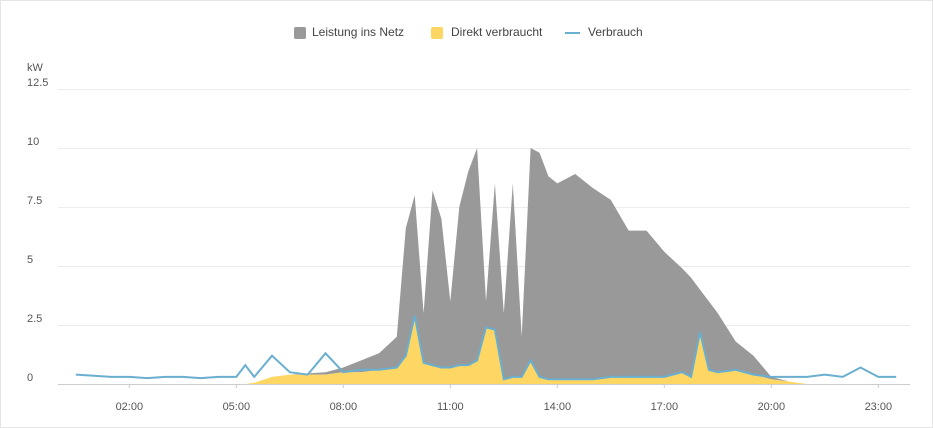 The width and height of the screenshot is (933, 428). I want to click on legend-label: Direkt verbraucht, so click(497, 32).